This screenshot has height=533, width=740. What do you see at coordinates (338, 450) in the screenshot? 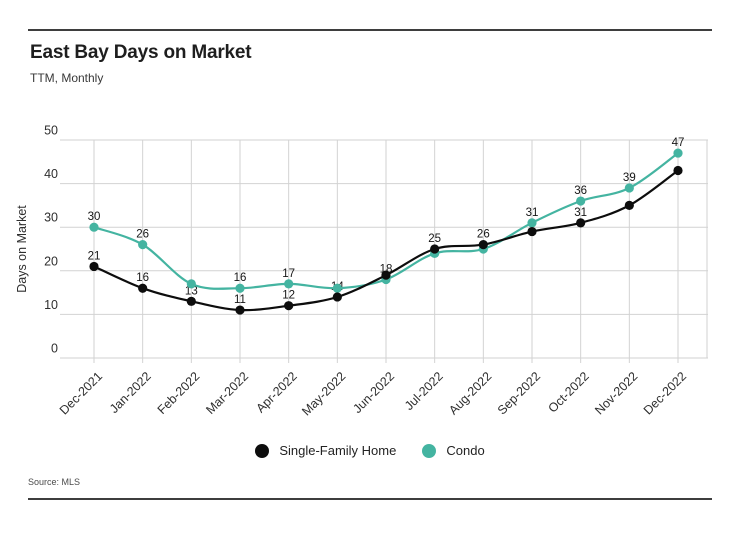
I see `legend-label-single-family: Single-Family Home` at bounding box center [338, 450].